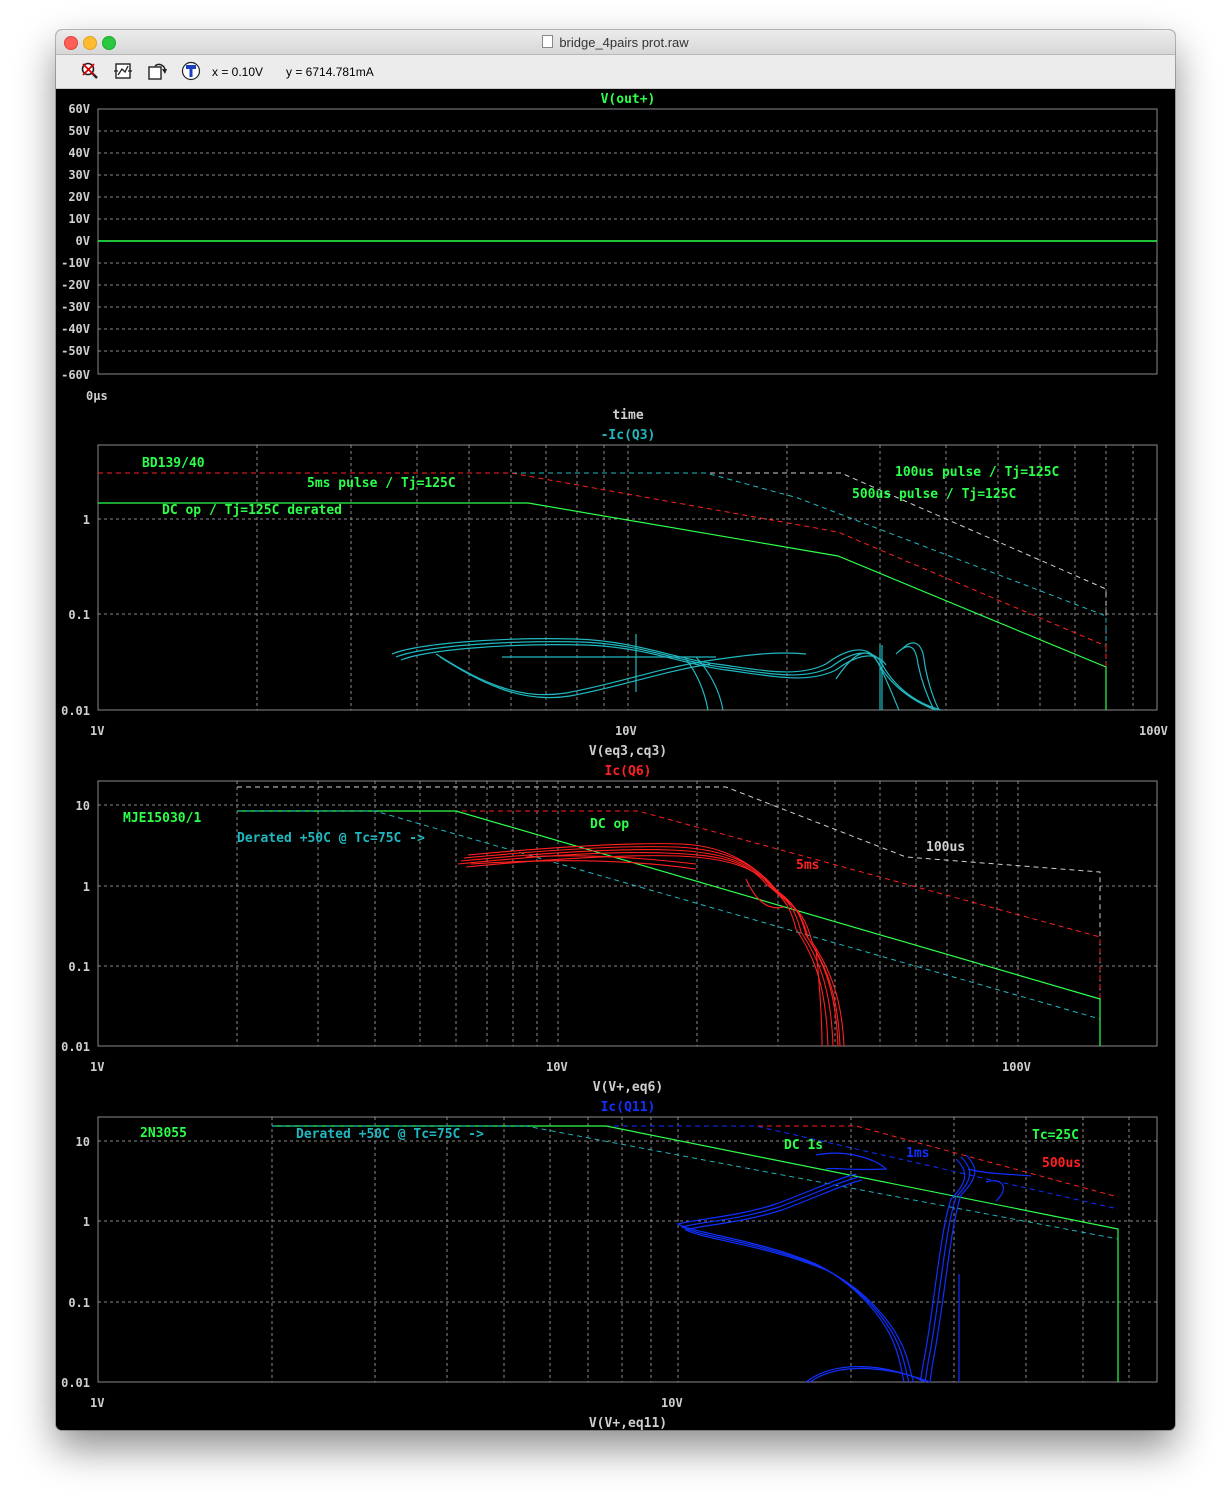 The height and width of the screenshot is (1511, 1231). I want to click on annotation-500us: 500us pulse / Tj=125C, so click(934, 494).